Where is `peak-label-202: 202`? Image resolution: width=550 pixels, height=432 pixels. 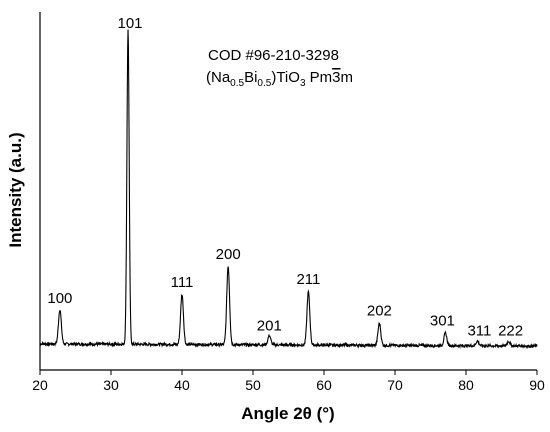
peak-label-202: 202 is located at coordinates (379, 310).